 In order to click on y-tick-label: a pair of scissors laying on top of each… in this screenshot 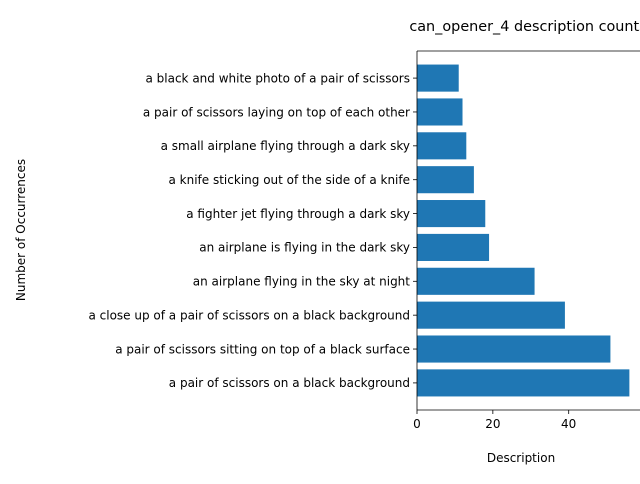, I will do `click(276, 112)`.